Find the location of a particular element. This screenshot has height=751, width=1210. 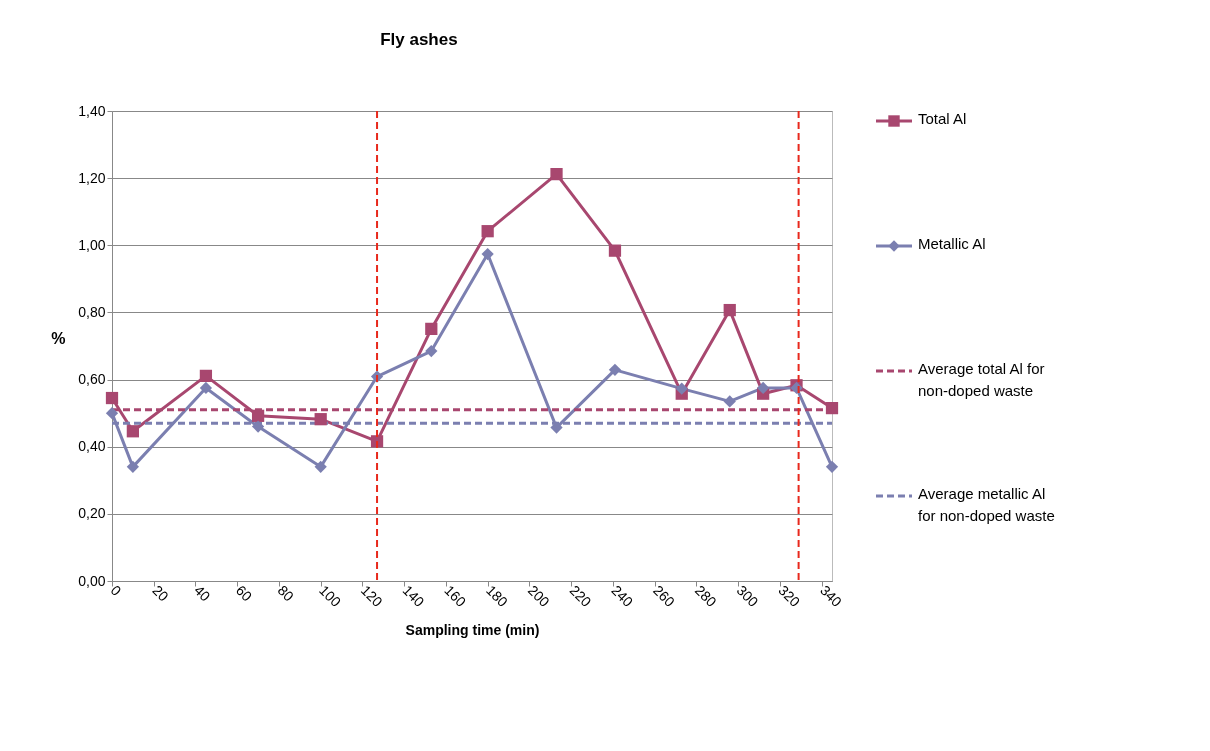

legend-label: Average metallic Al for non-doped waste is located at coordinates (986, 504).